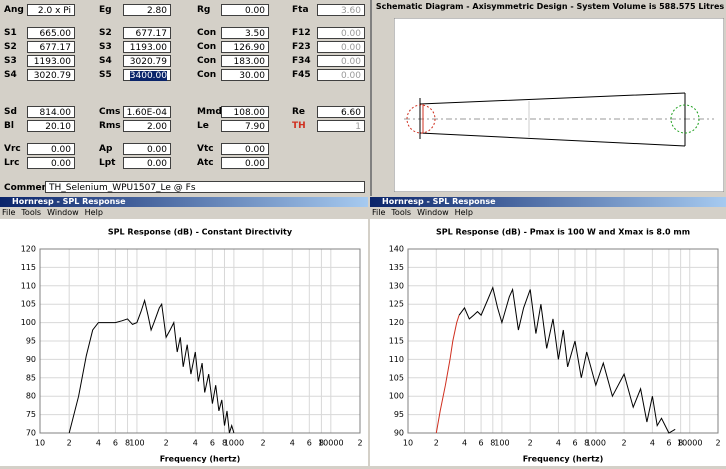 Image resolution: width=726 pixels, height=469 pixels. I want to click on parameter-label: Vtc, so click(205, 149).